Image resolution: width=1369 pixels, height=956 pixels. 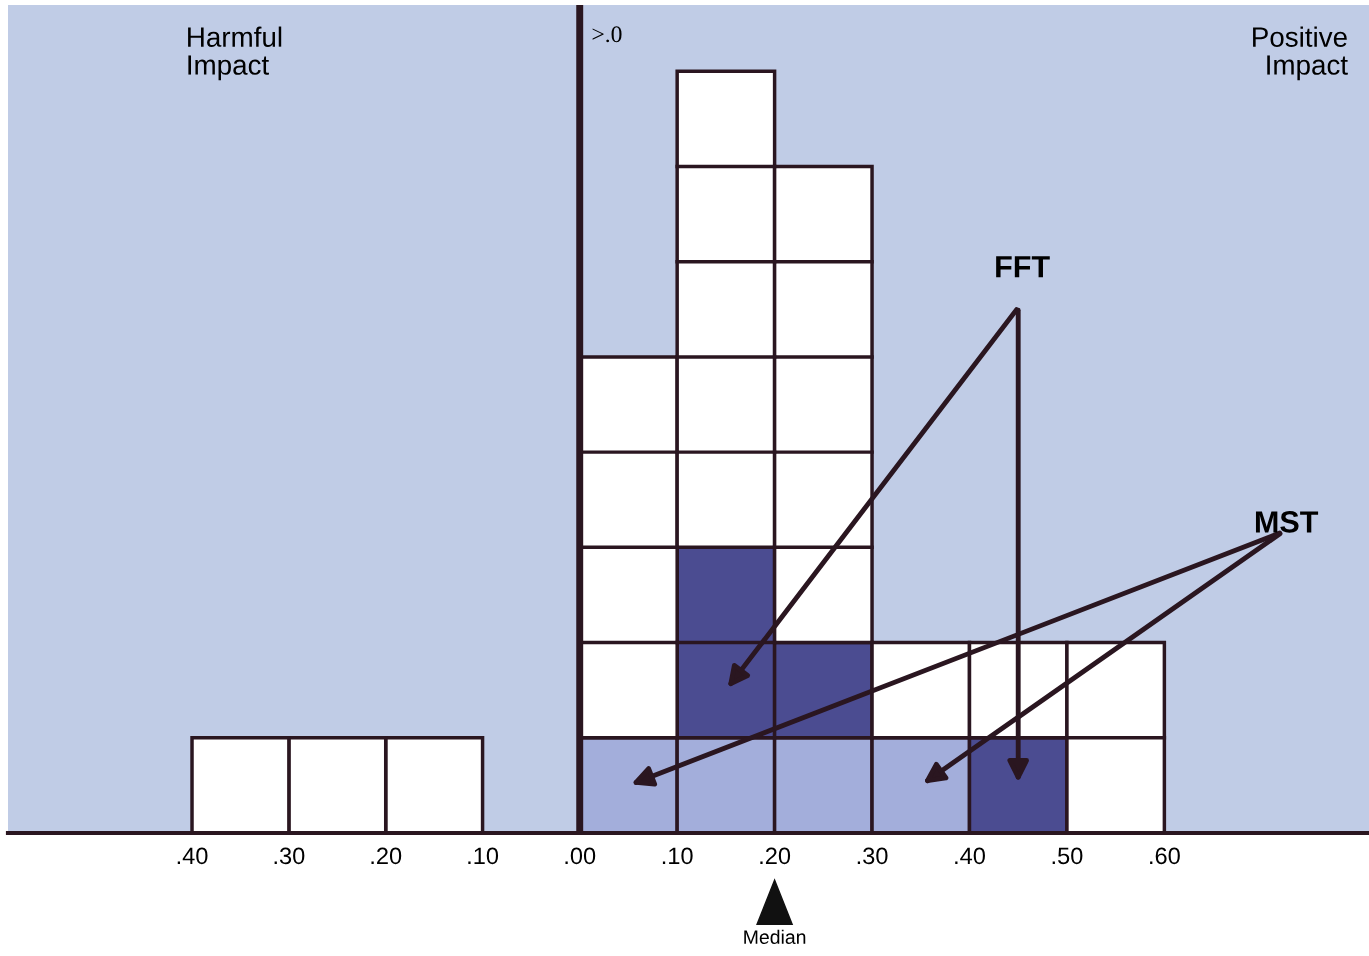 I want to click on x-tick-label: .00, so click(x=580, y=856).